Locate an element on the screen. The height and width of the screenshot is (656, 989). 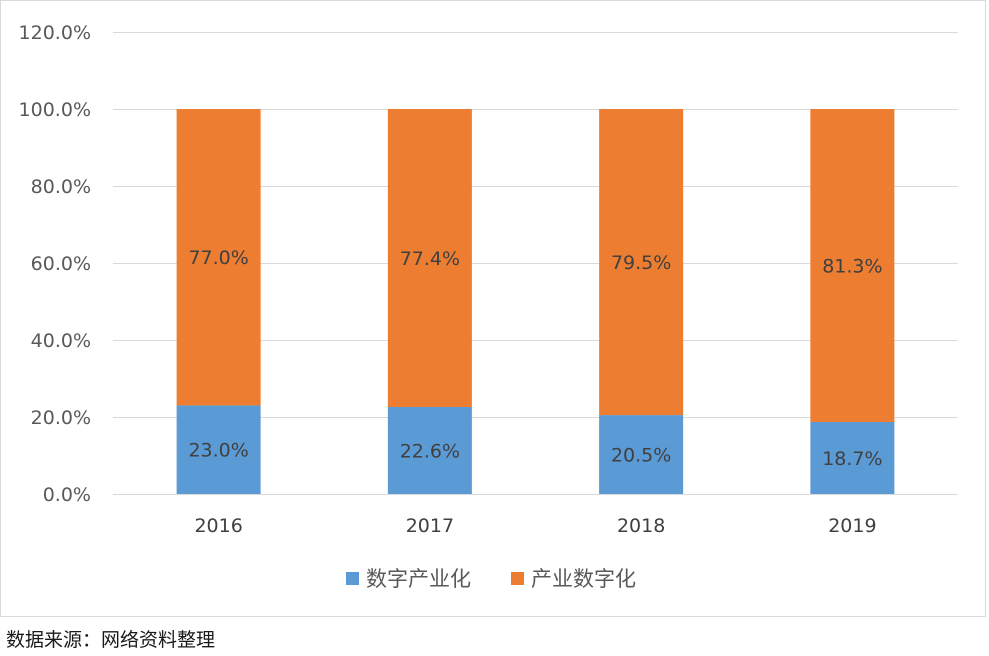
data-label: 77.4% is located at coordinates (430, 259).